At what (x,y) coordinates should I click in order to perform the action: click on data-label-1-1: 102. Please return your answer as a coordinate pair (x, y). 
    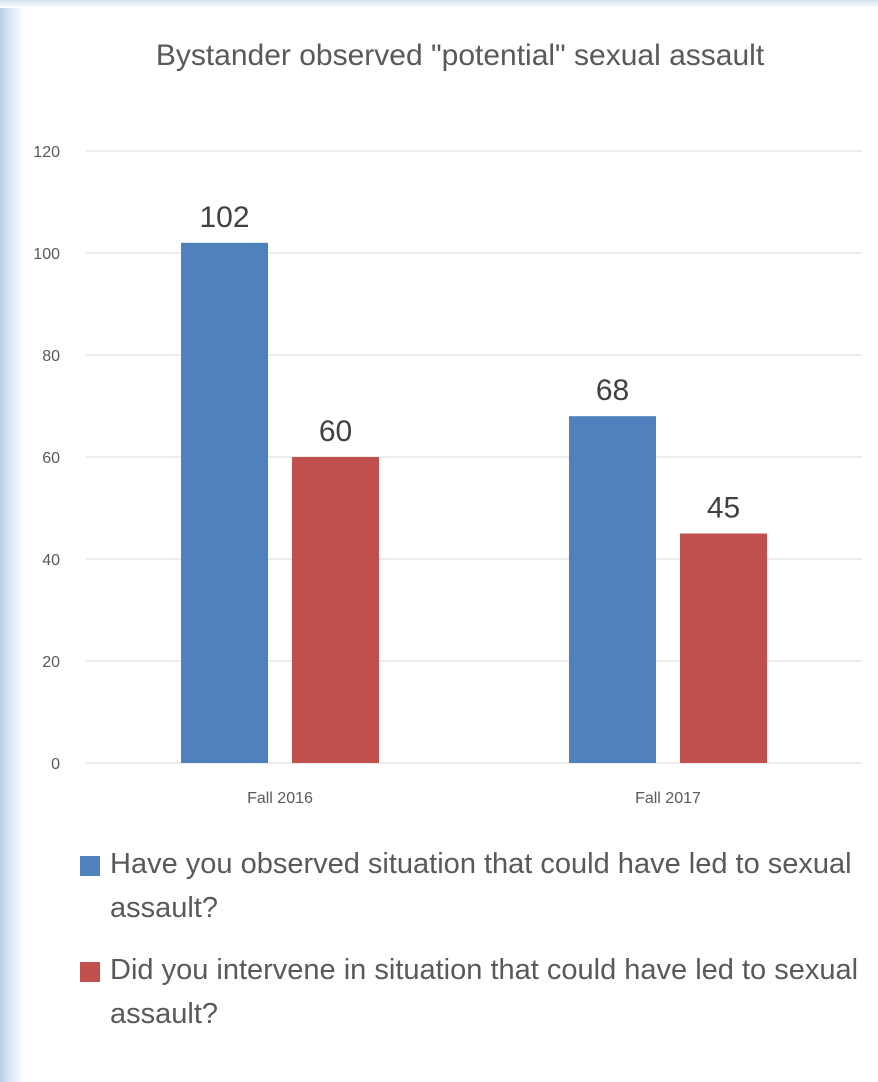
    Looking at the image, I should click on (224, 217).